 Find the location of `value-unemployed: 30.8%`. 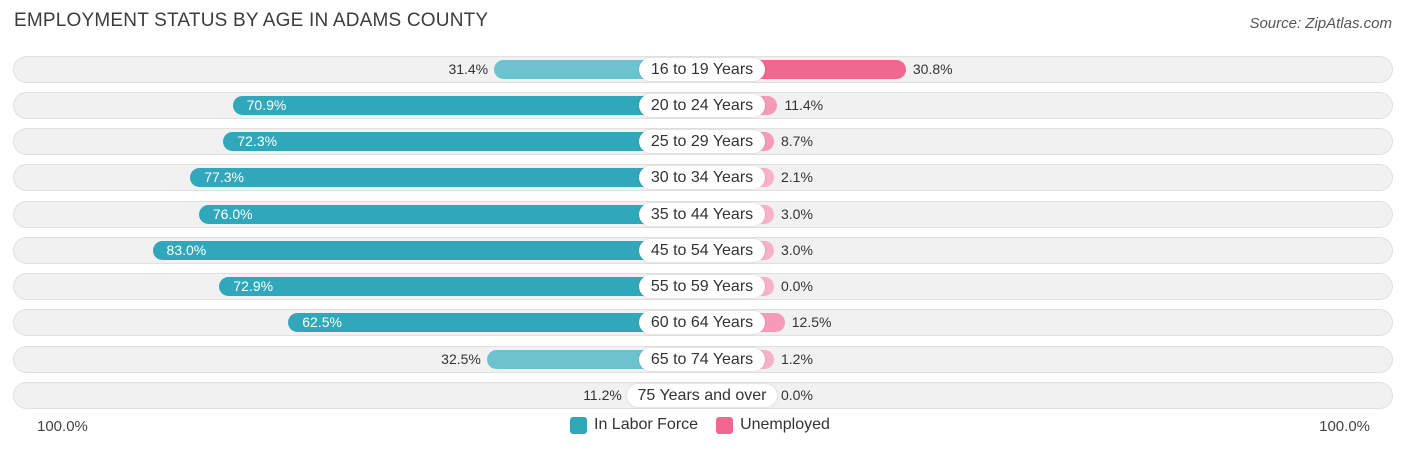

value-unemployed: 30.8% is located at coordinates (932, 68).